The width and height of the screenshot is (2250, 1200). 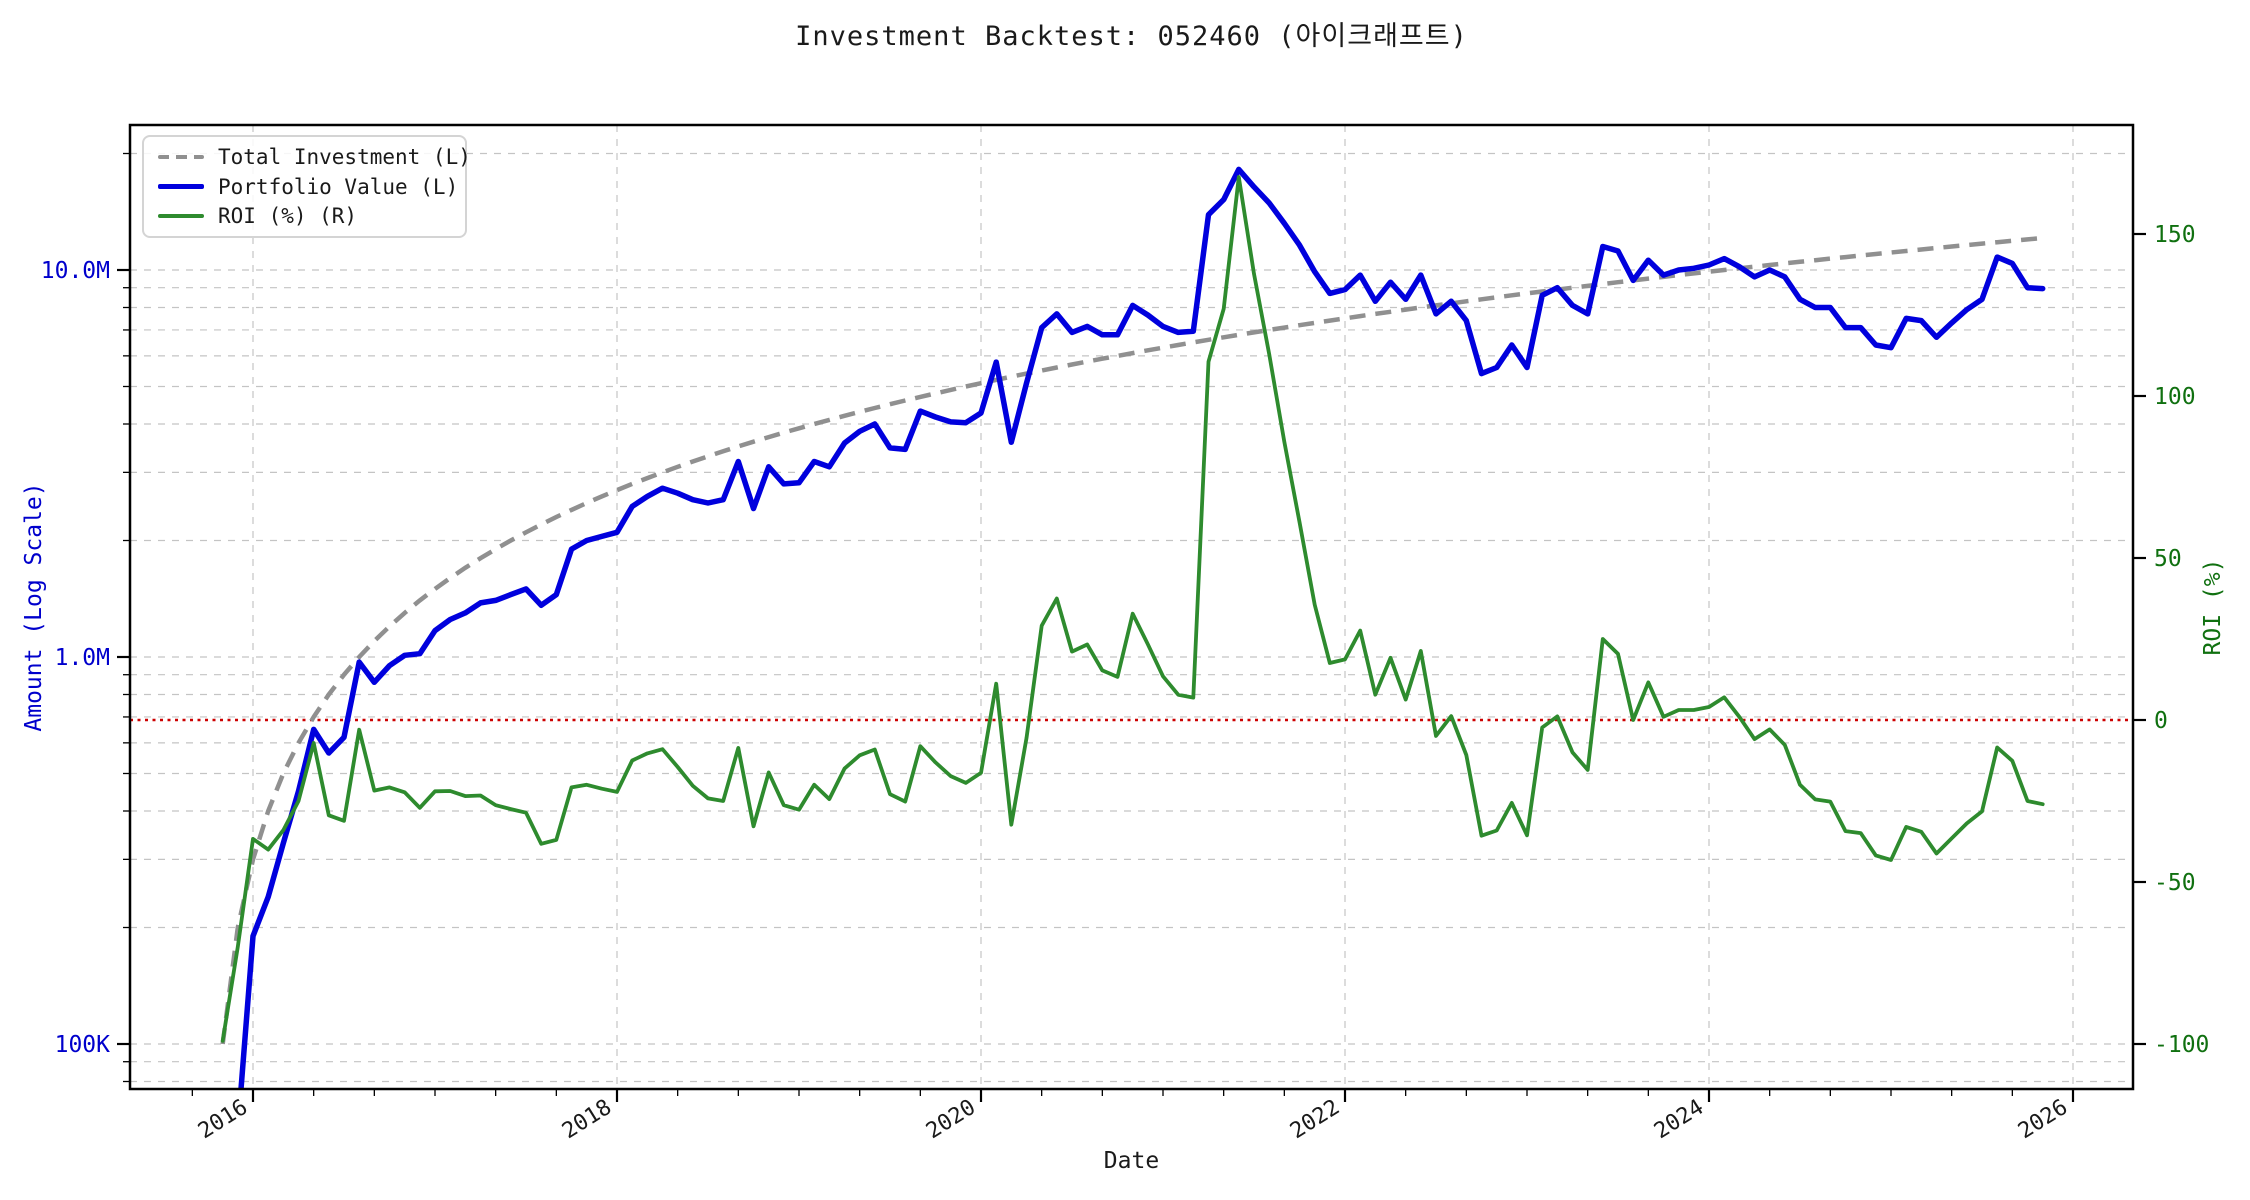 I want to click on right-axis-title: ROI (%), so click(x=2213, y=607).